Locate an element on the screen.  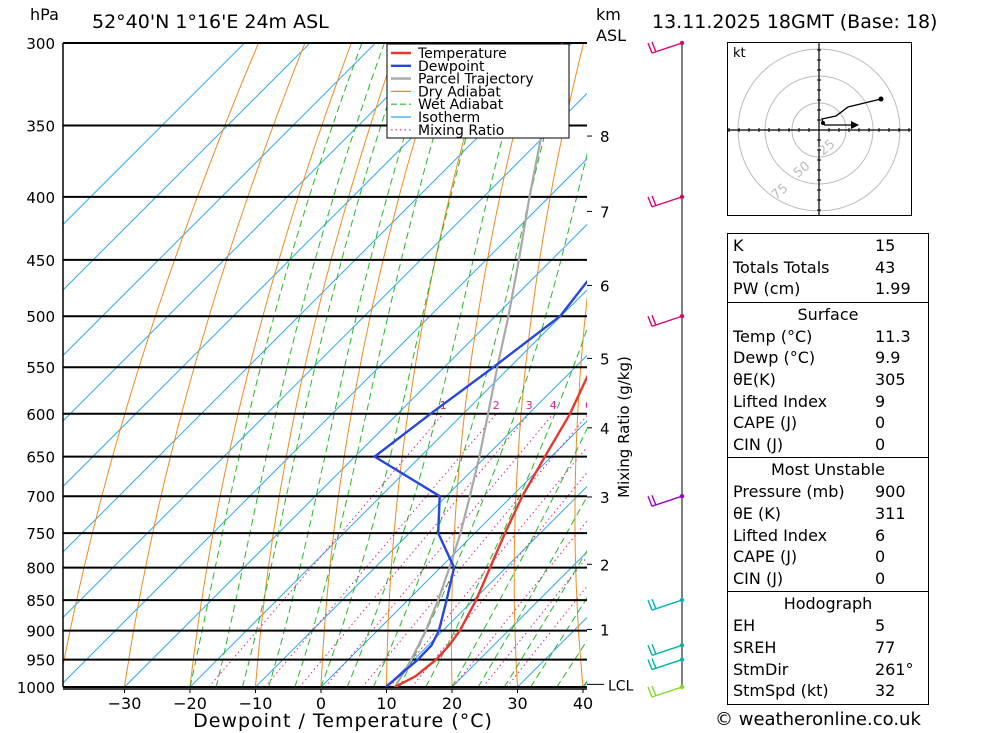
pressure-tick-label: 300 is located at coordinates (40, 44).